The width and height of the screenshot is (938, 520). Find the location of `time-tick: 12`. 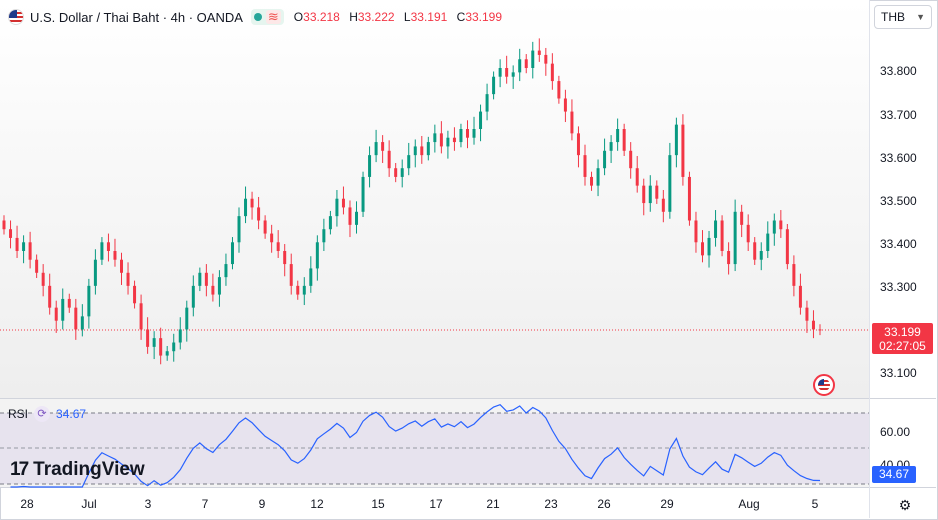

time-tick: 12 is located at coordinates (317, 504).